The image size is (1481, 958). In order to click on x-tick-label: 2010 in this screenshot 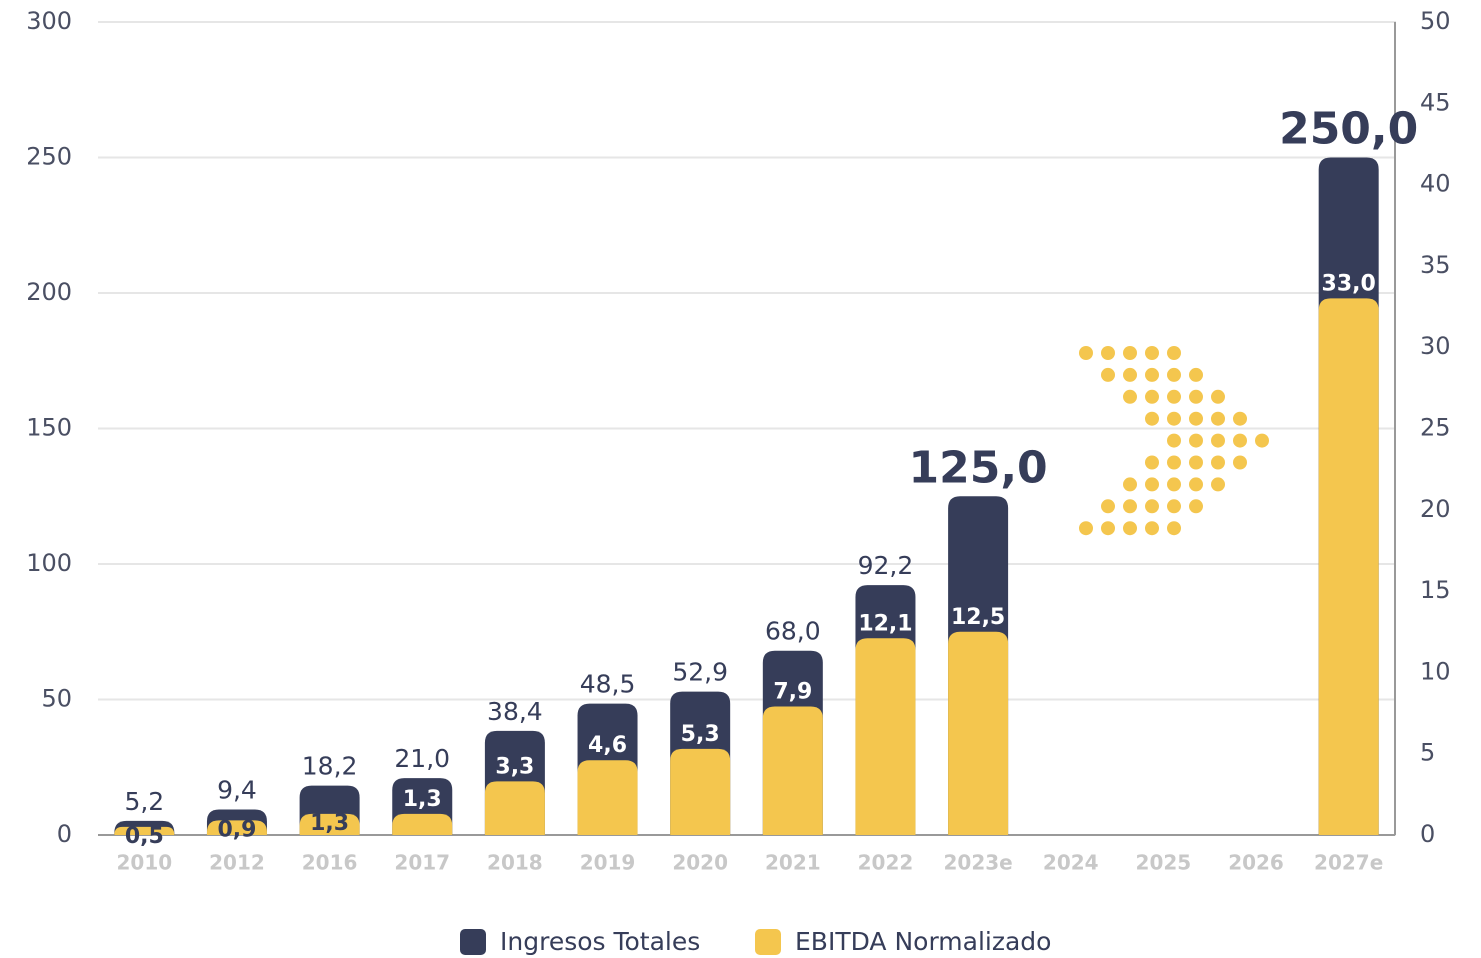, I will do `click(144, 863)`.